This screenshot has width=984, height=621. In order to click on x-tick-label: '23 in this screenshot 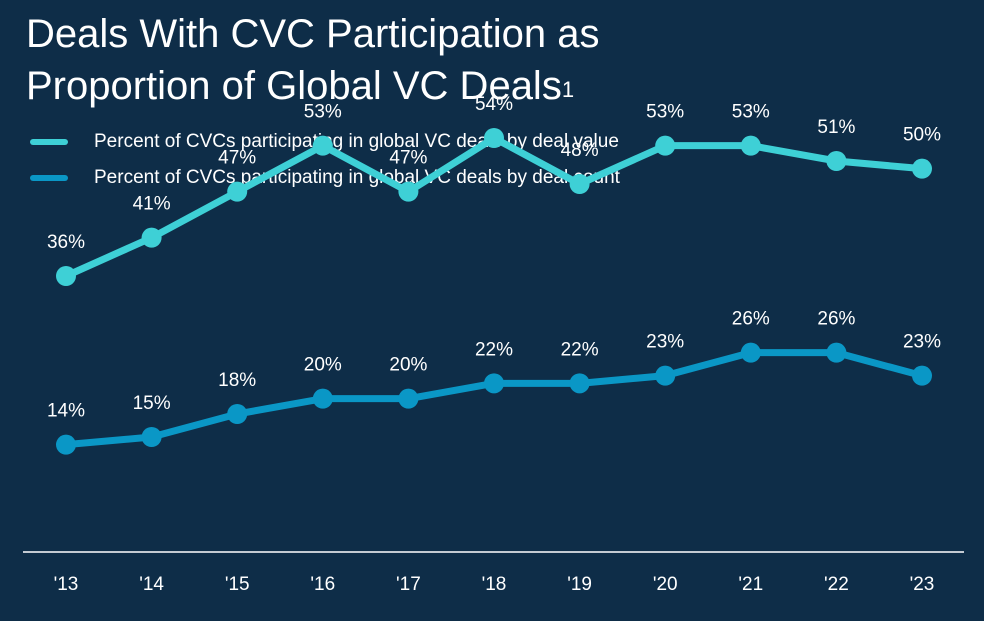, I will do `click(922, 584)`.